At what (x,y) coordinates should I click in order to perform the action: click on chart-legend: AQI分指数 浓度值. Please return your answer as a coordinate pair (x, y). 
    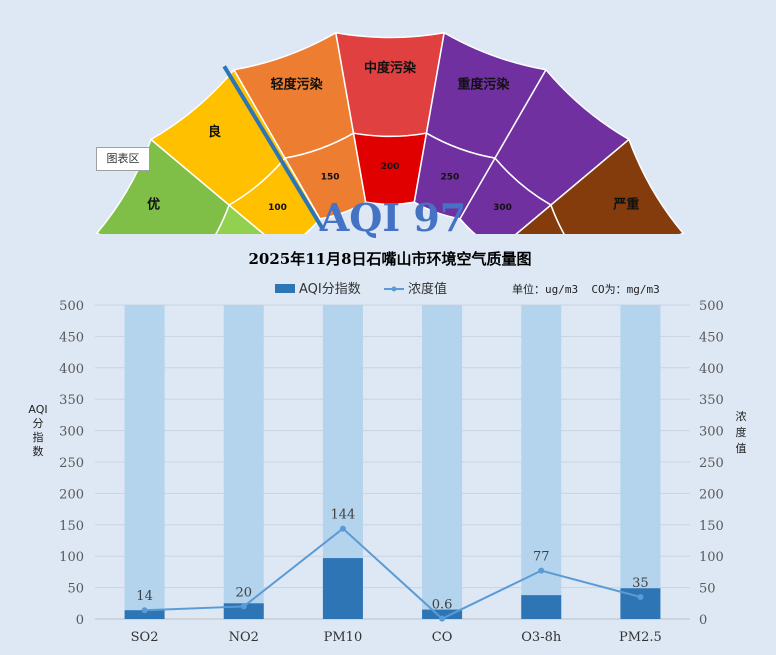
    Looking at the image, I should click on (361, 289).